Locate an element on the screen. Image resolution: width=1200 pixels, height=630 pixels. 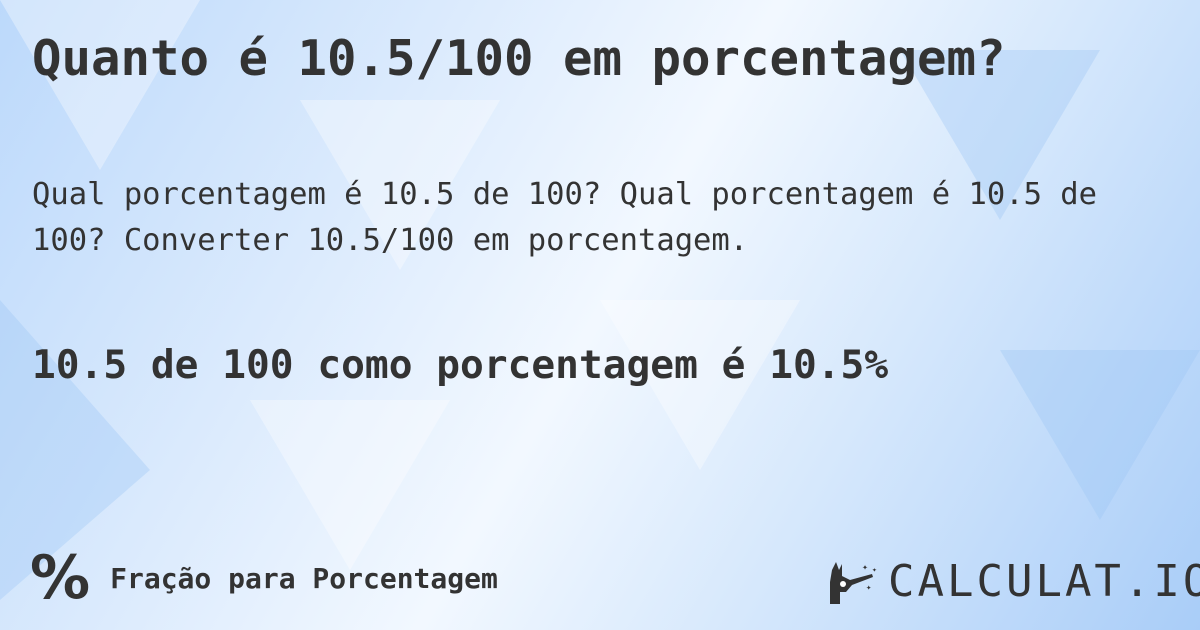
calculat-logo: ✦ ✦ ✦ CALCULAT.IO is located at coordinates (1014, 581).